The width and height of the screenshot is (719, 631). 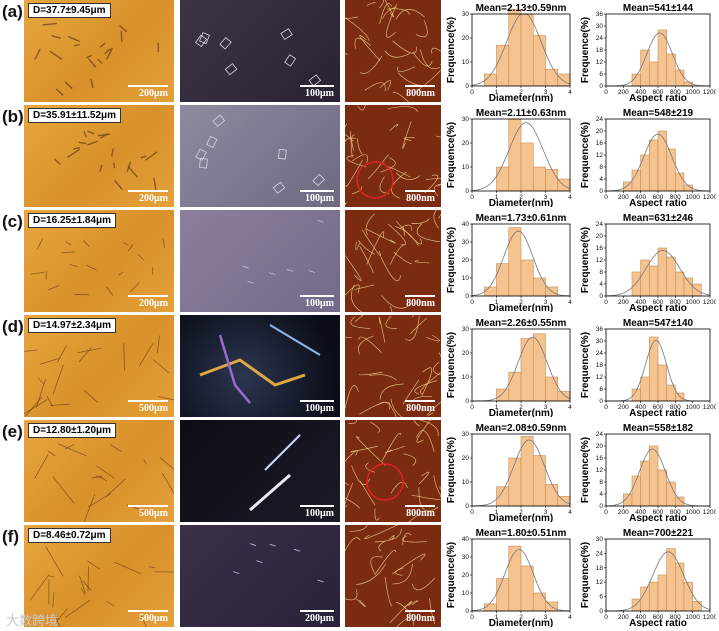 I want to click on histogram-mean-label: Mean=700±221, so click(x=658, y=533).